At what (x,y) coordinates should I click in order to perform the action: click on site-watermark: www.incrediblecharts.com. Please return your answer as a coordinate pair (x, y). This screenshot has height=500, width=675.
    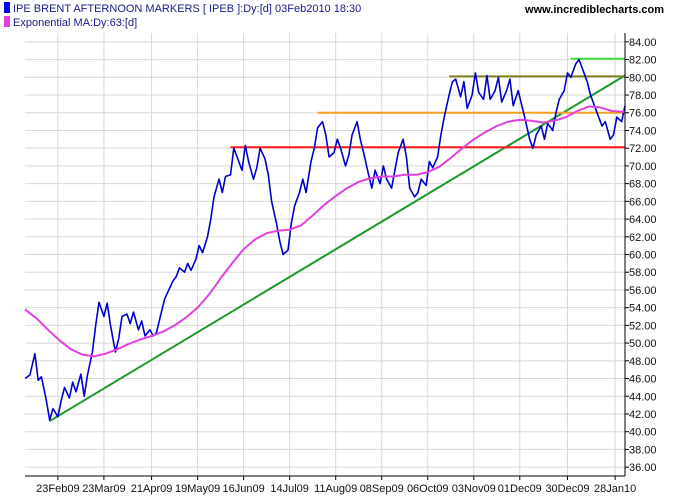
    Looking at the image, I should click on (594, 10).